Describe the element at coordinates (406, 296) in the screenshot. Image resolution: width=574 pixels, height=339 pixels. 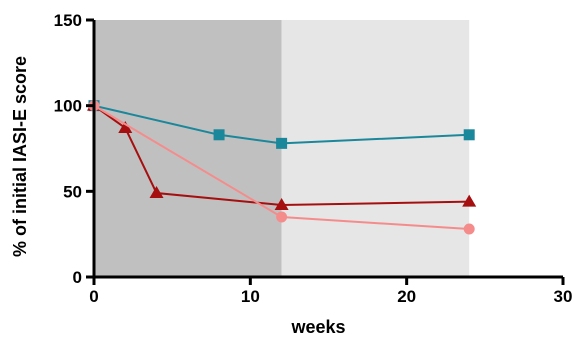
I see `x-tick-label: 20` at that location.